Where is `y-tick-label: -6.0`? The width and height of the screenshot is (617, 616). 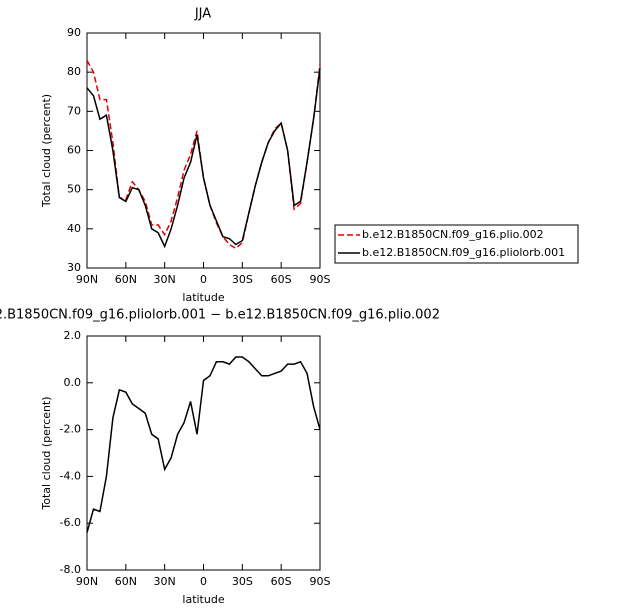
y-tick-label: -6.0 is located at coordinates (70, 522).